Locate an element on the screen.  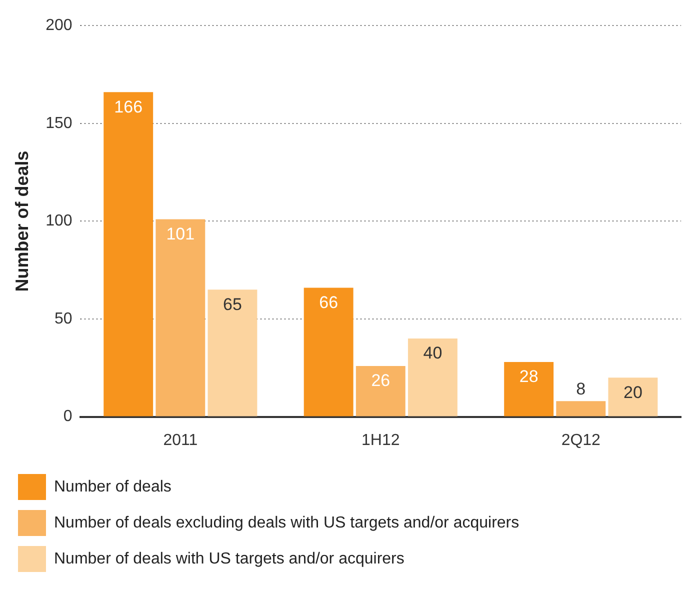
data-label: 26 is located at coordinates (380, 380).